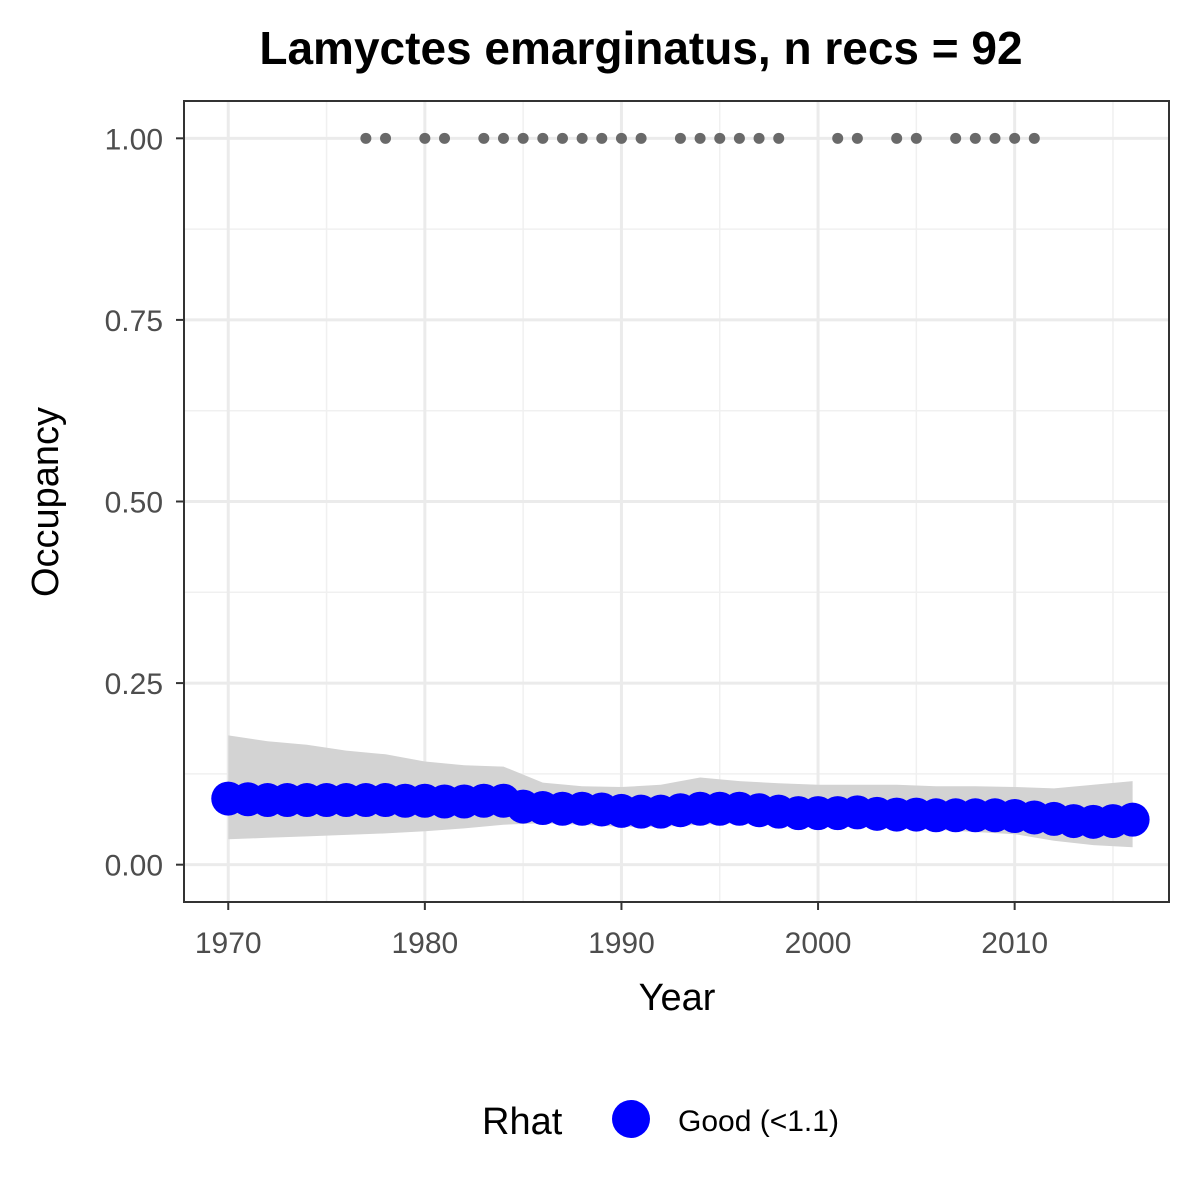  Describe the element at coordinates (522, 1122) in the screenshot. I see `legend-title: Rhat` at that location.